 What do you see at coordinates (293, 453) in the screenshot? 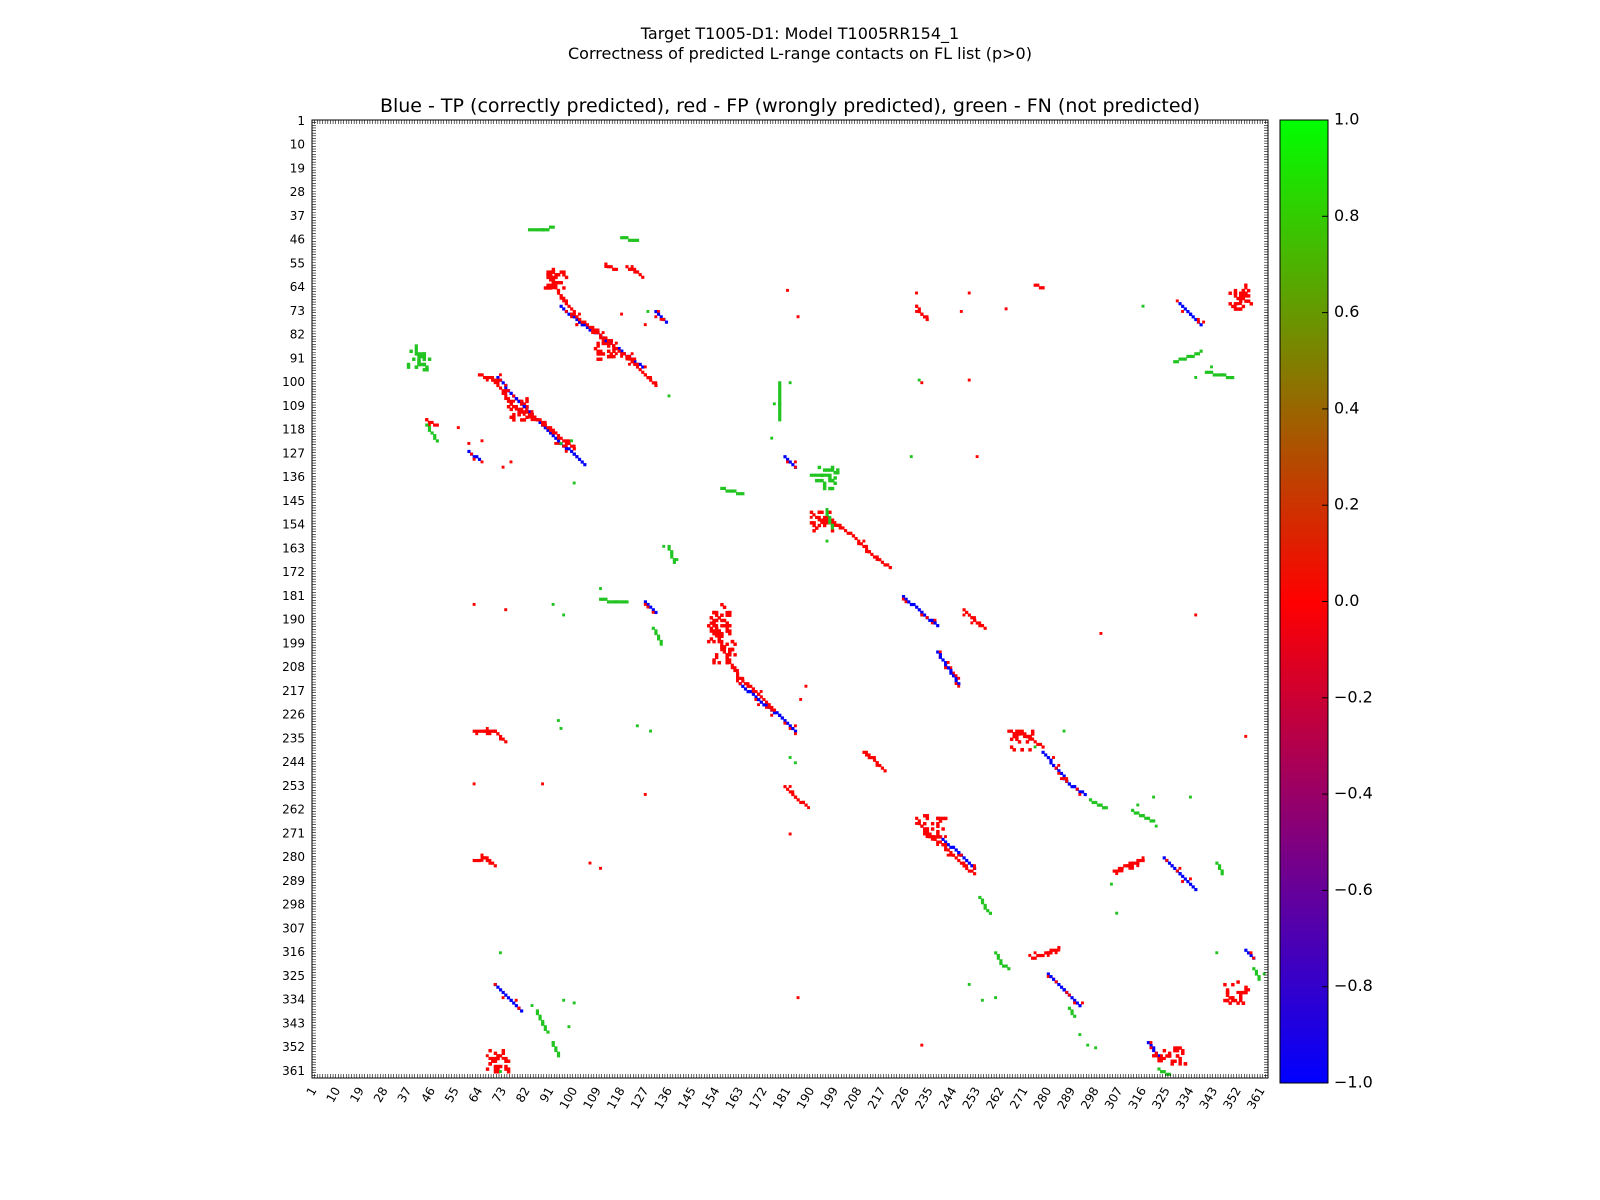
I see `y-tick-label: 127` at bounding box center [293, 453].